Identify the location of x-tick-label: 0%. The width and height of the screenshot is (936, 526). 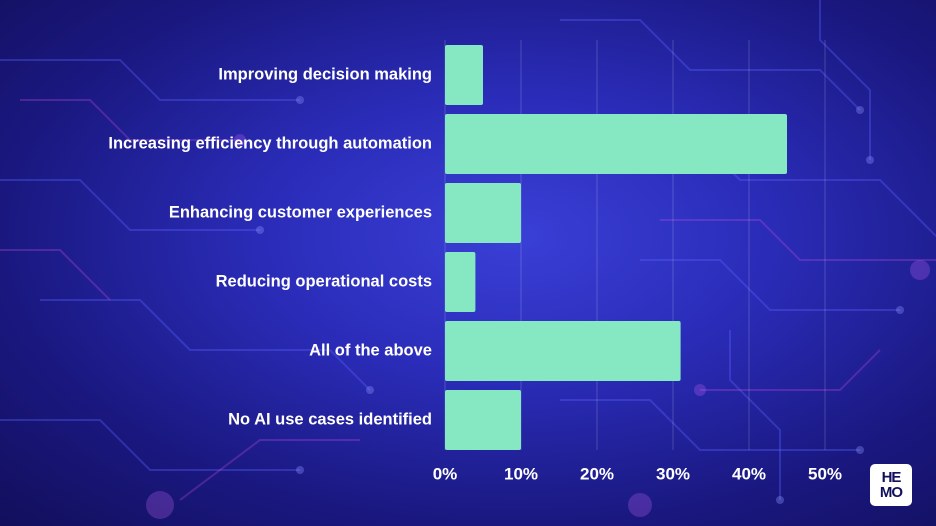
(445, 473).